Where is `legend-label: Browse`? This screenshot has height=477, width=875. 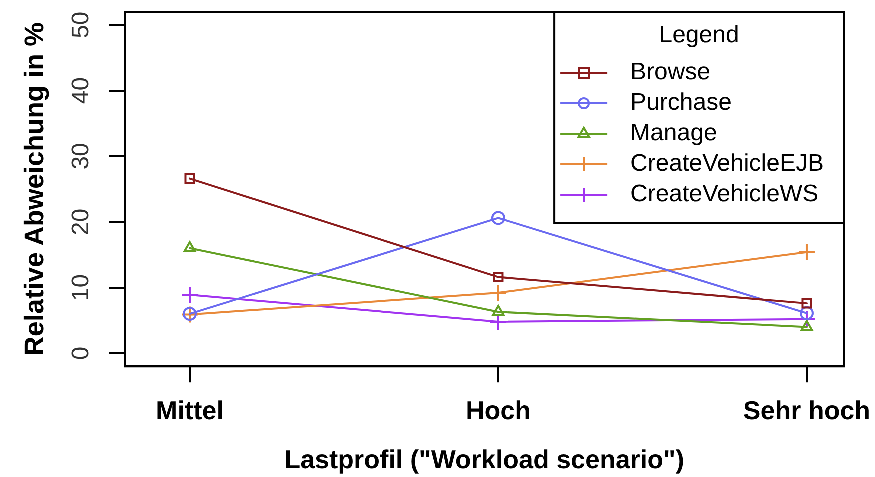 legend-label: Browse is located at coordinates (670, 72).